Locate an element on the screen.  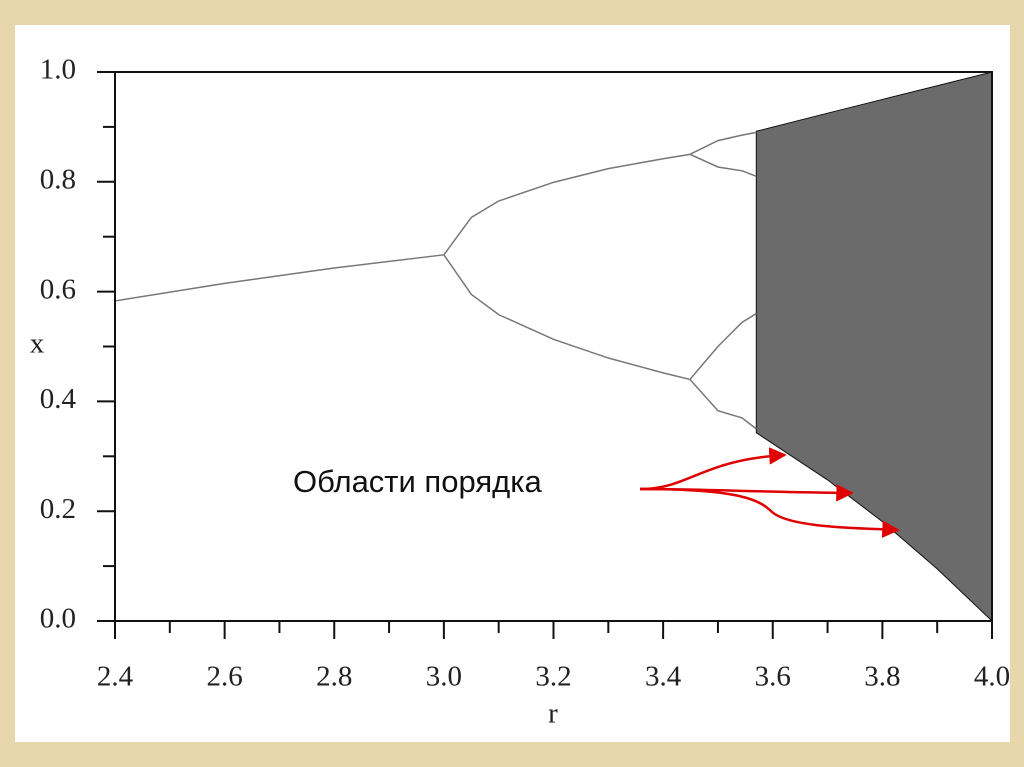
x-tick-label: 2.8 is located at coordinates (334, 677).